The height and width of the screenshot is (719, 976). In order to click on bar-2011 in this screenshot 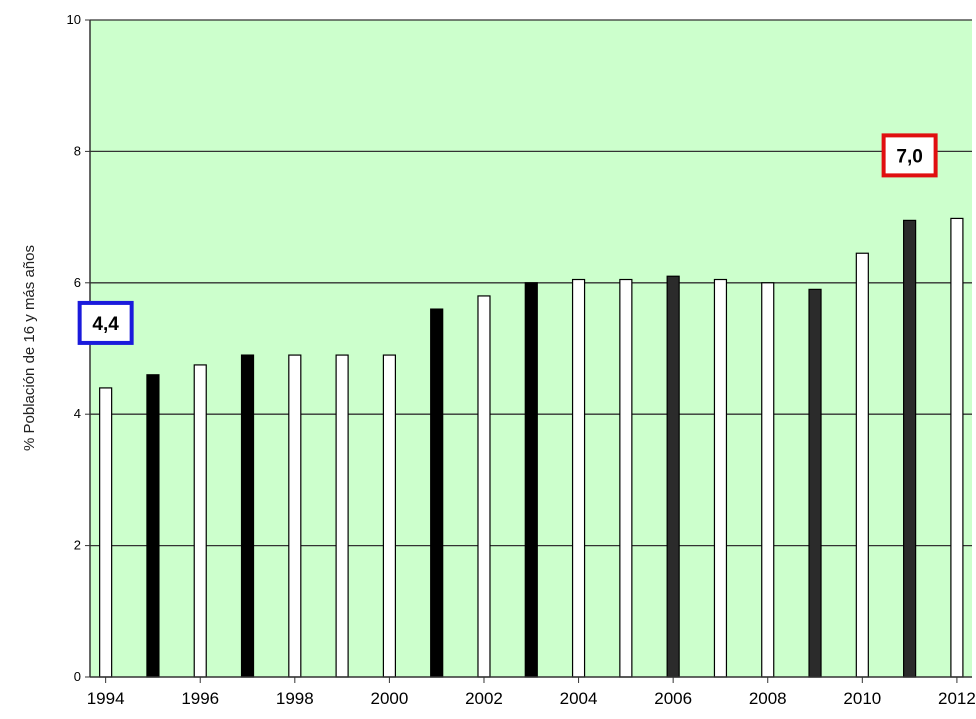, I will do `click(910, 448)`.